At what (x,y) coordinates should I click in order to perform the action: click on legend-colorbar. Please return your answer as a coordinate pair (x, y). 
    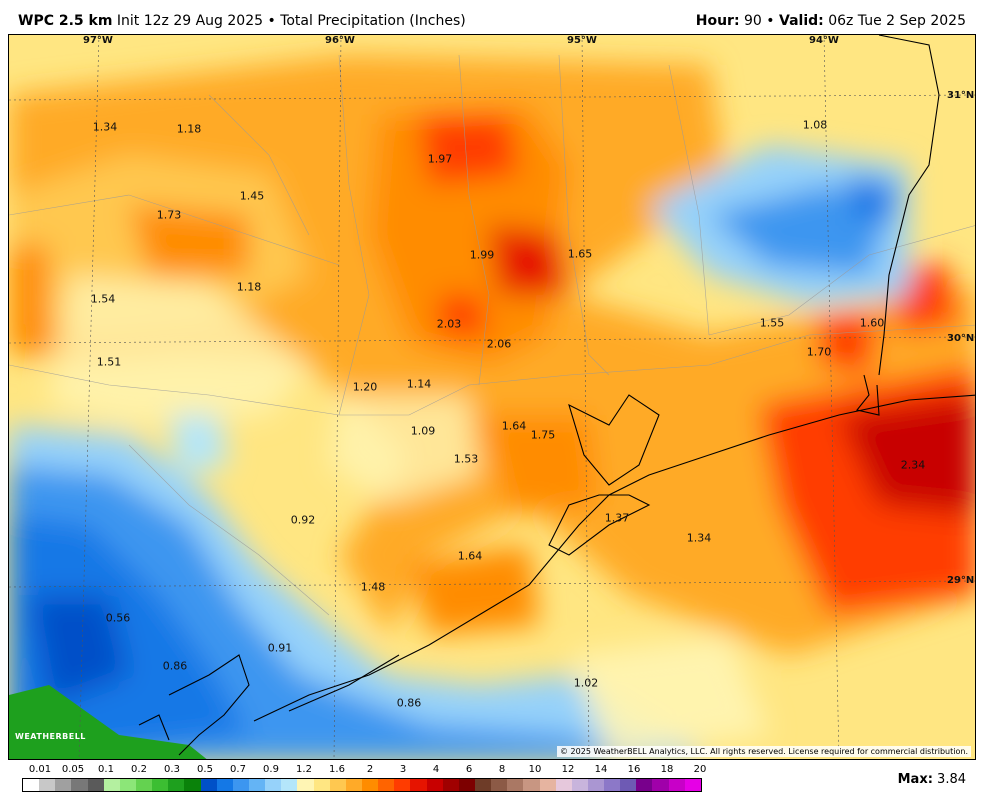
    Looking at the image, I should click on (362, 785).